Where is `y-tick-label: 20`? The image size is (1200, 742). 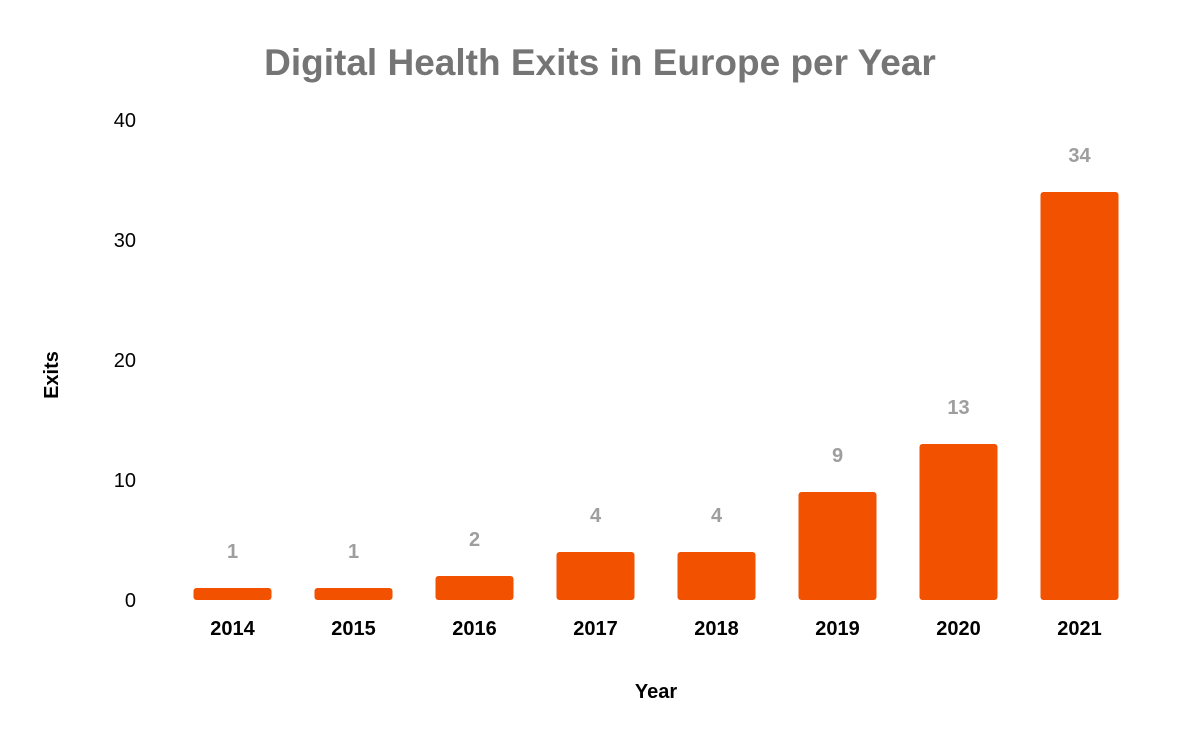 y-tick-label: 20 is located at coordinates (125, 361).